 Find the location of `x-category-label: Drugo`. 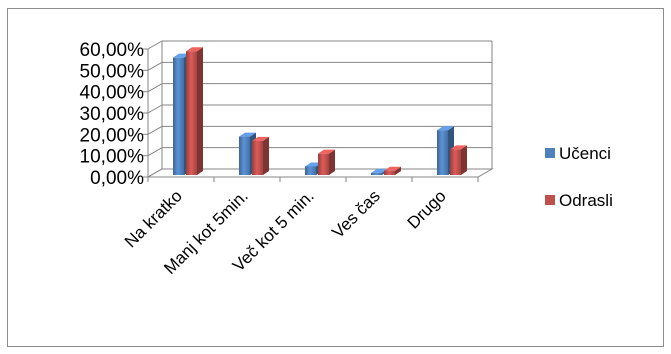

x-category-label: Drugo is located at coordinates (427, 209).